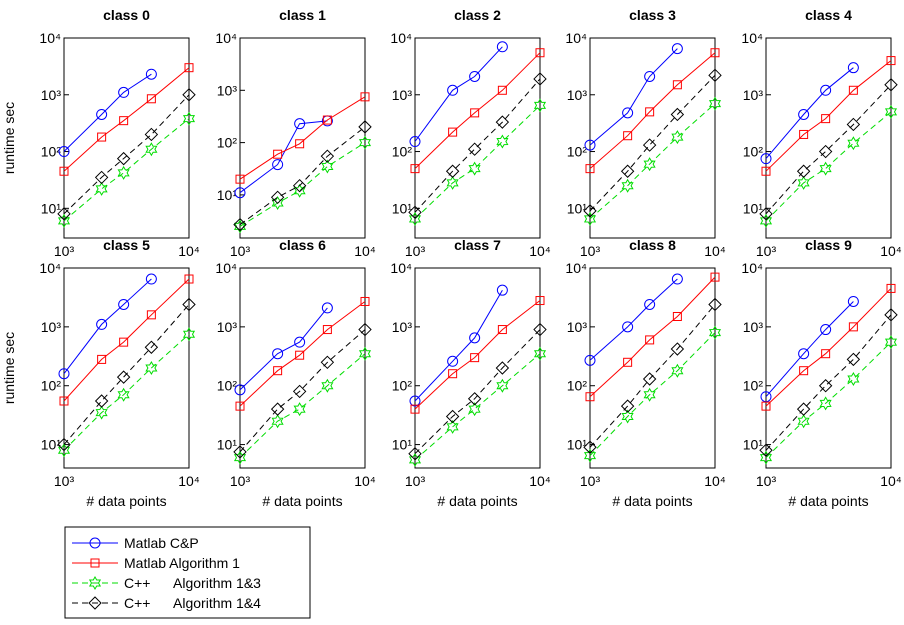 The height and width of the screenshot is (625, 904). What do you see at coordinates (126, 245) in the screenshot?
I see `subplot-title: class 5` at bounding box center [126, 245].